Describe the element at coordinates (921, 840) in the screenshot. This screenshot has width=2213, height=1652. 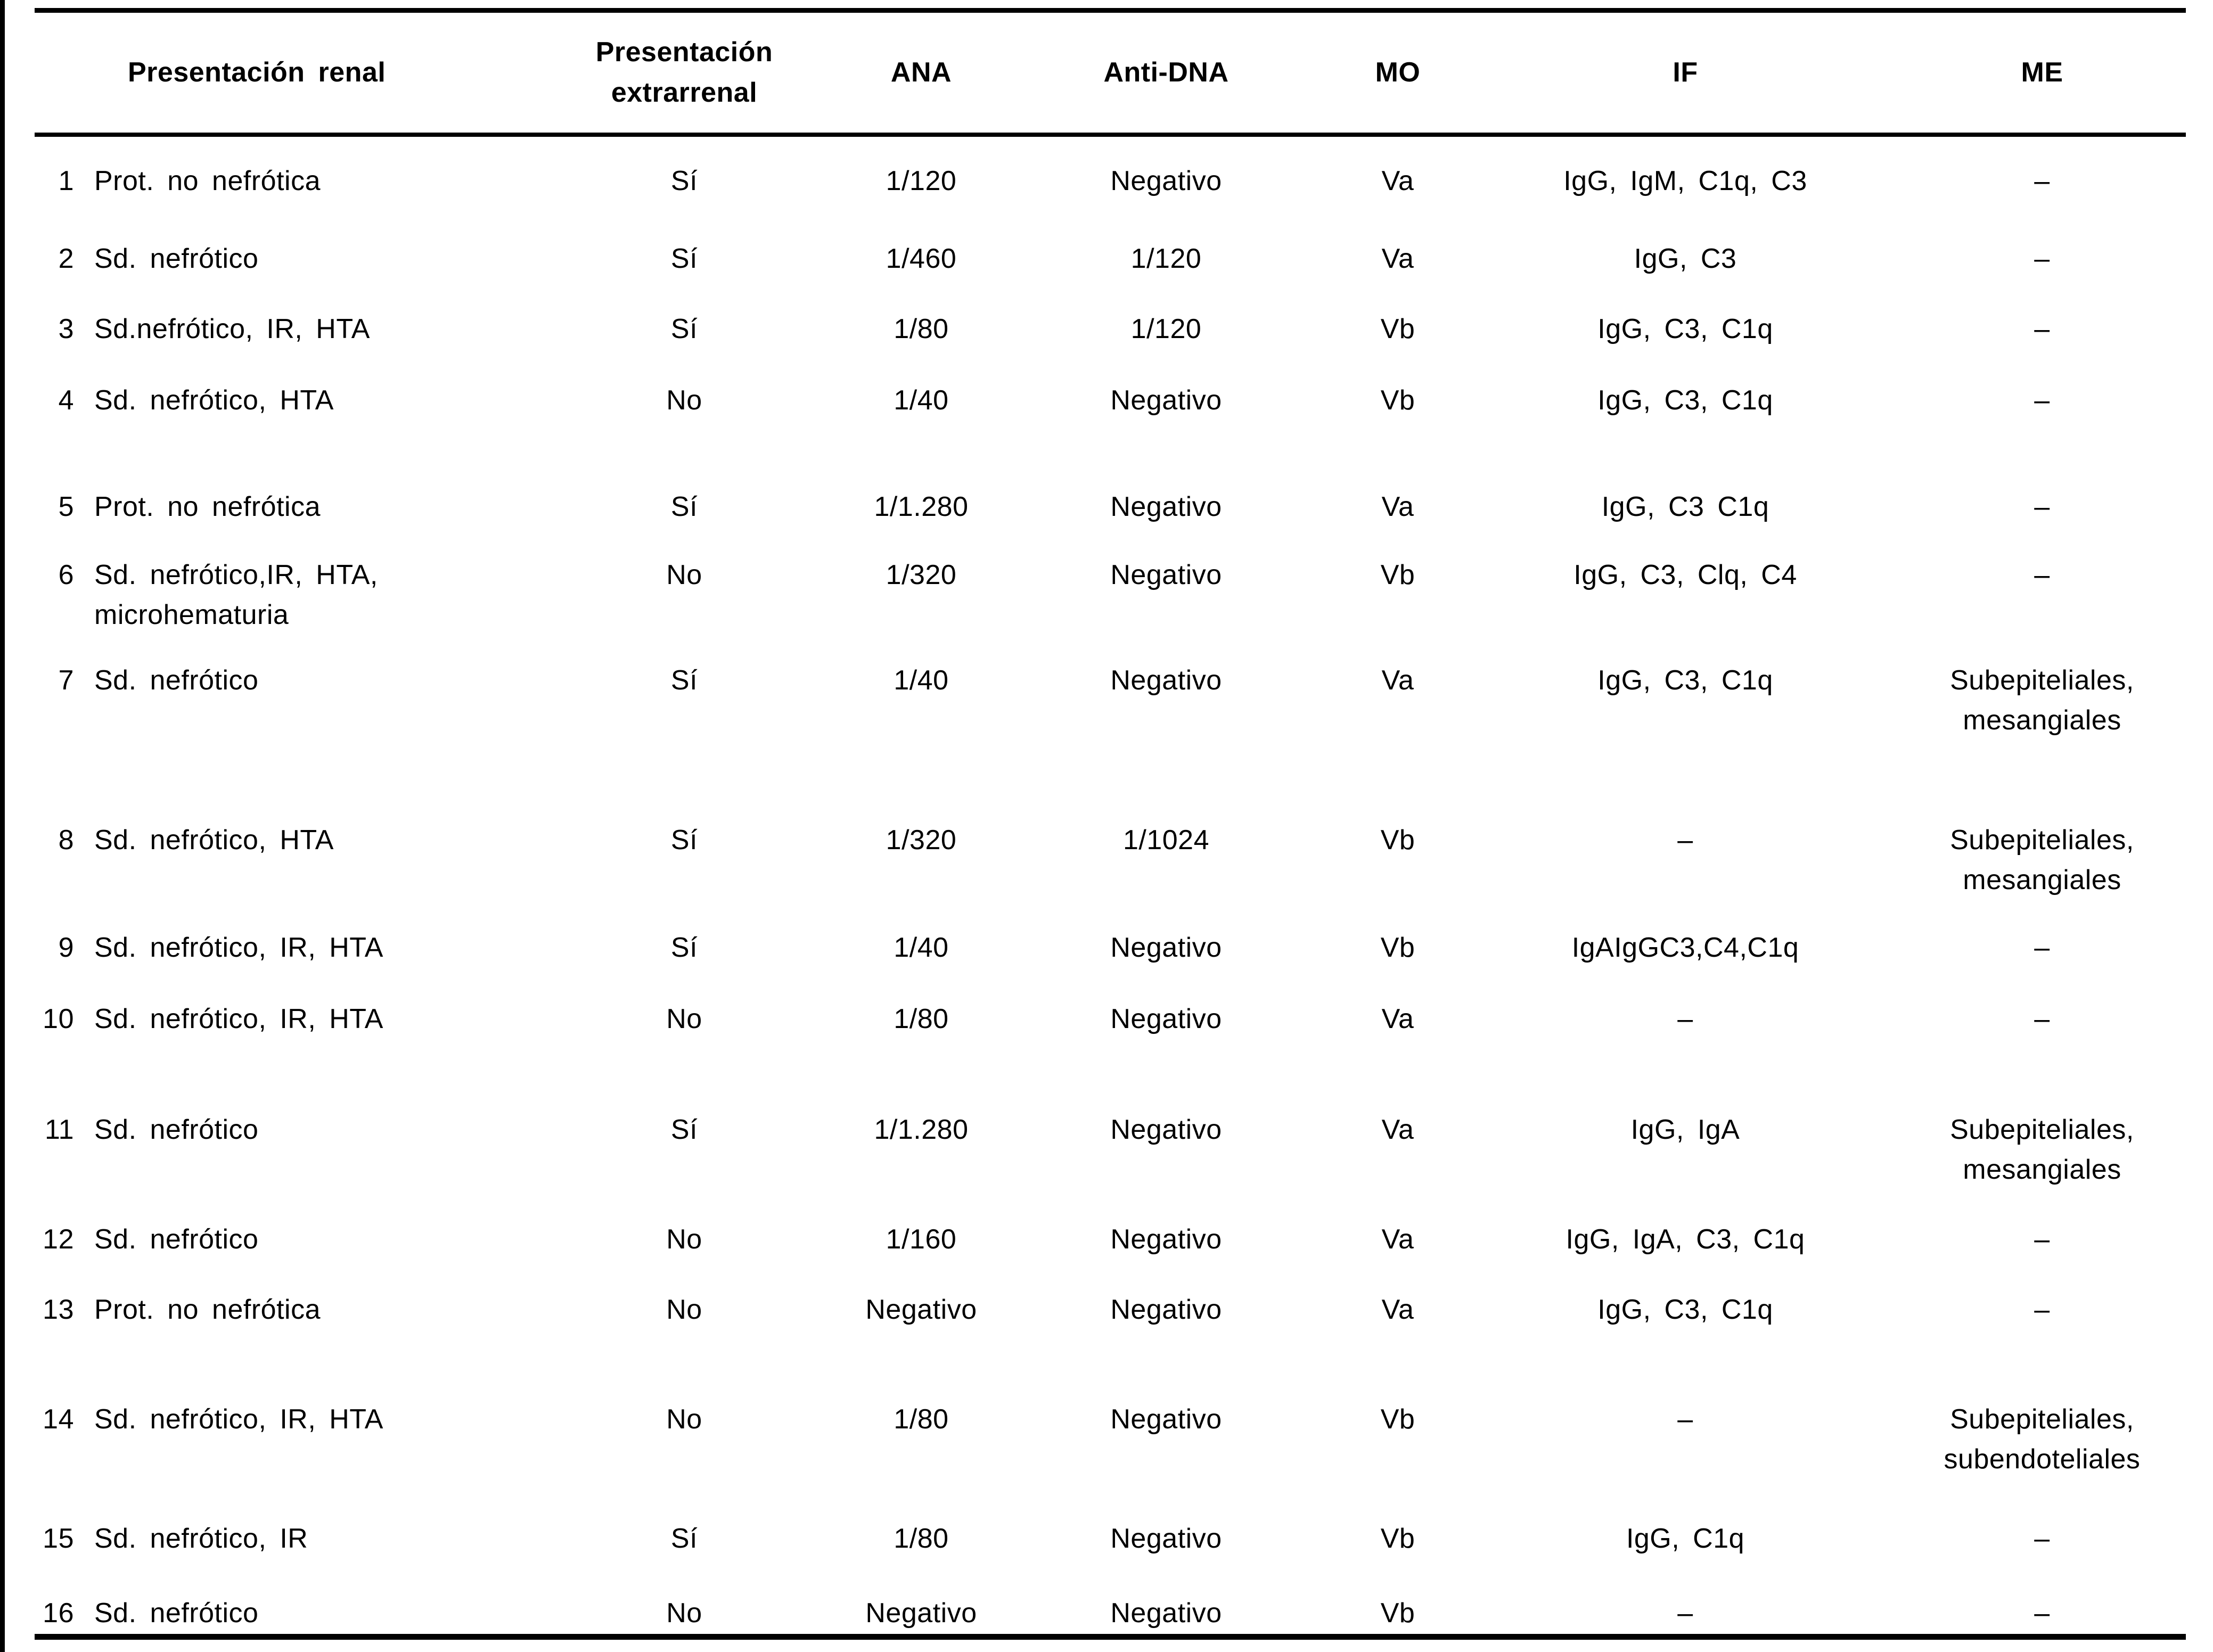
I see `cell-ana: 1/320` at that location.